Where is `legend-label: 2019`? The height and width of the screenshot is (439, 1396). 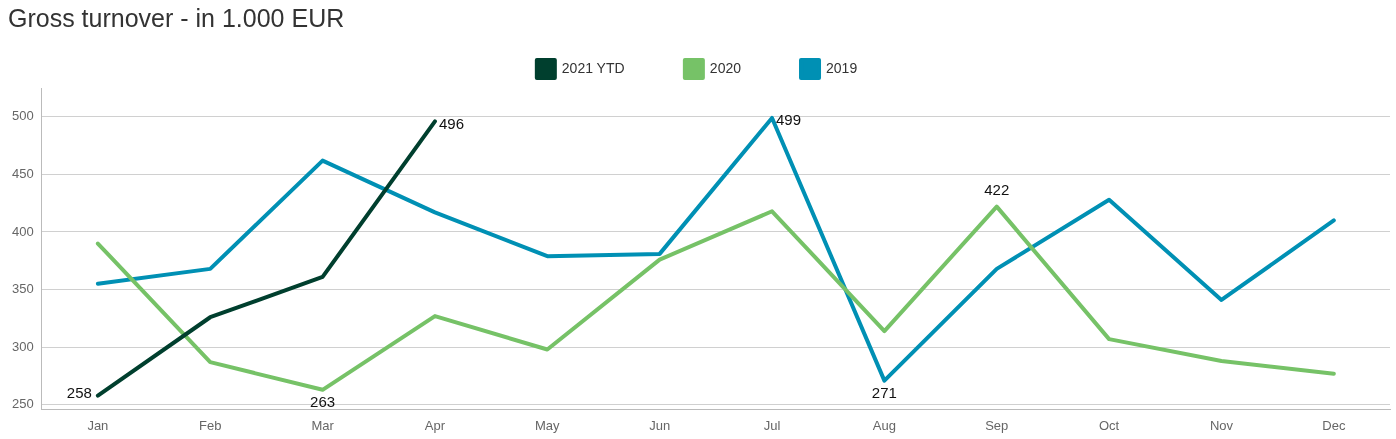
legend-label: 2019 is located at coordinates (842, 67).